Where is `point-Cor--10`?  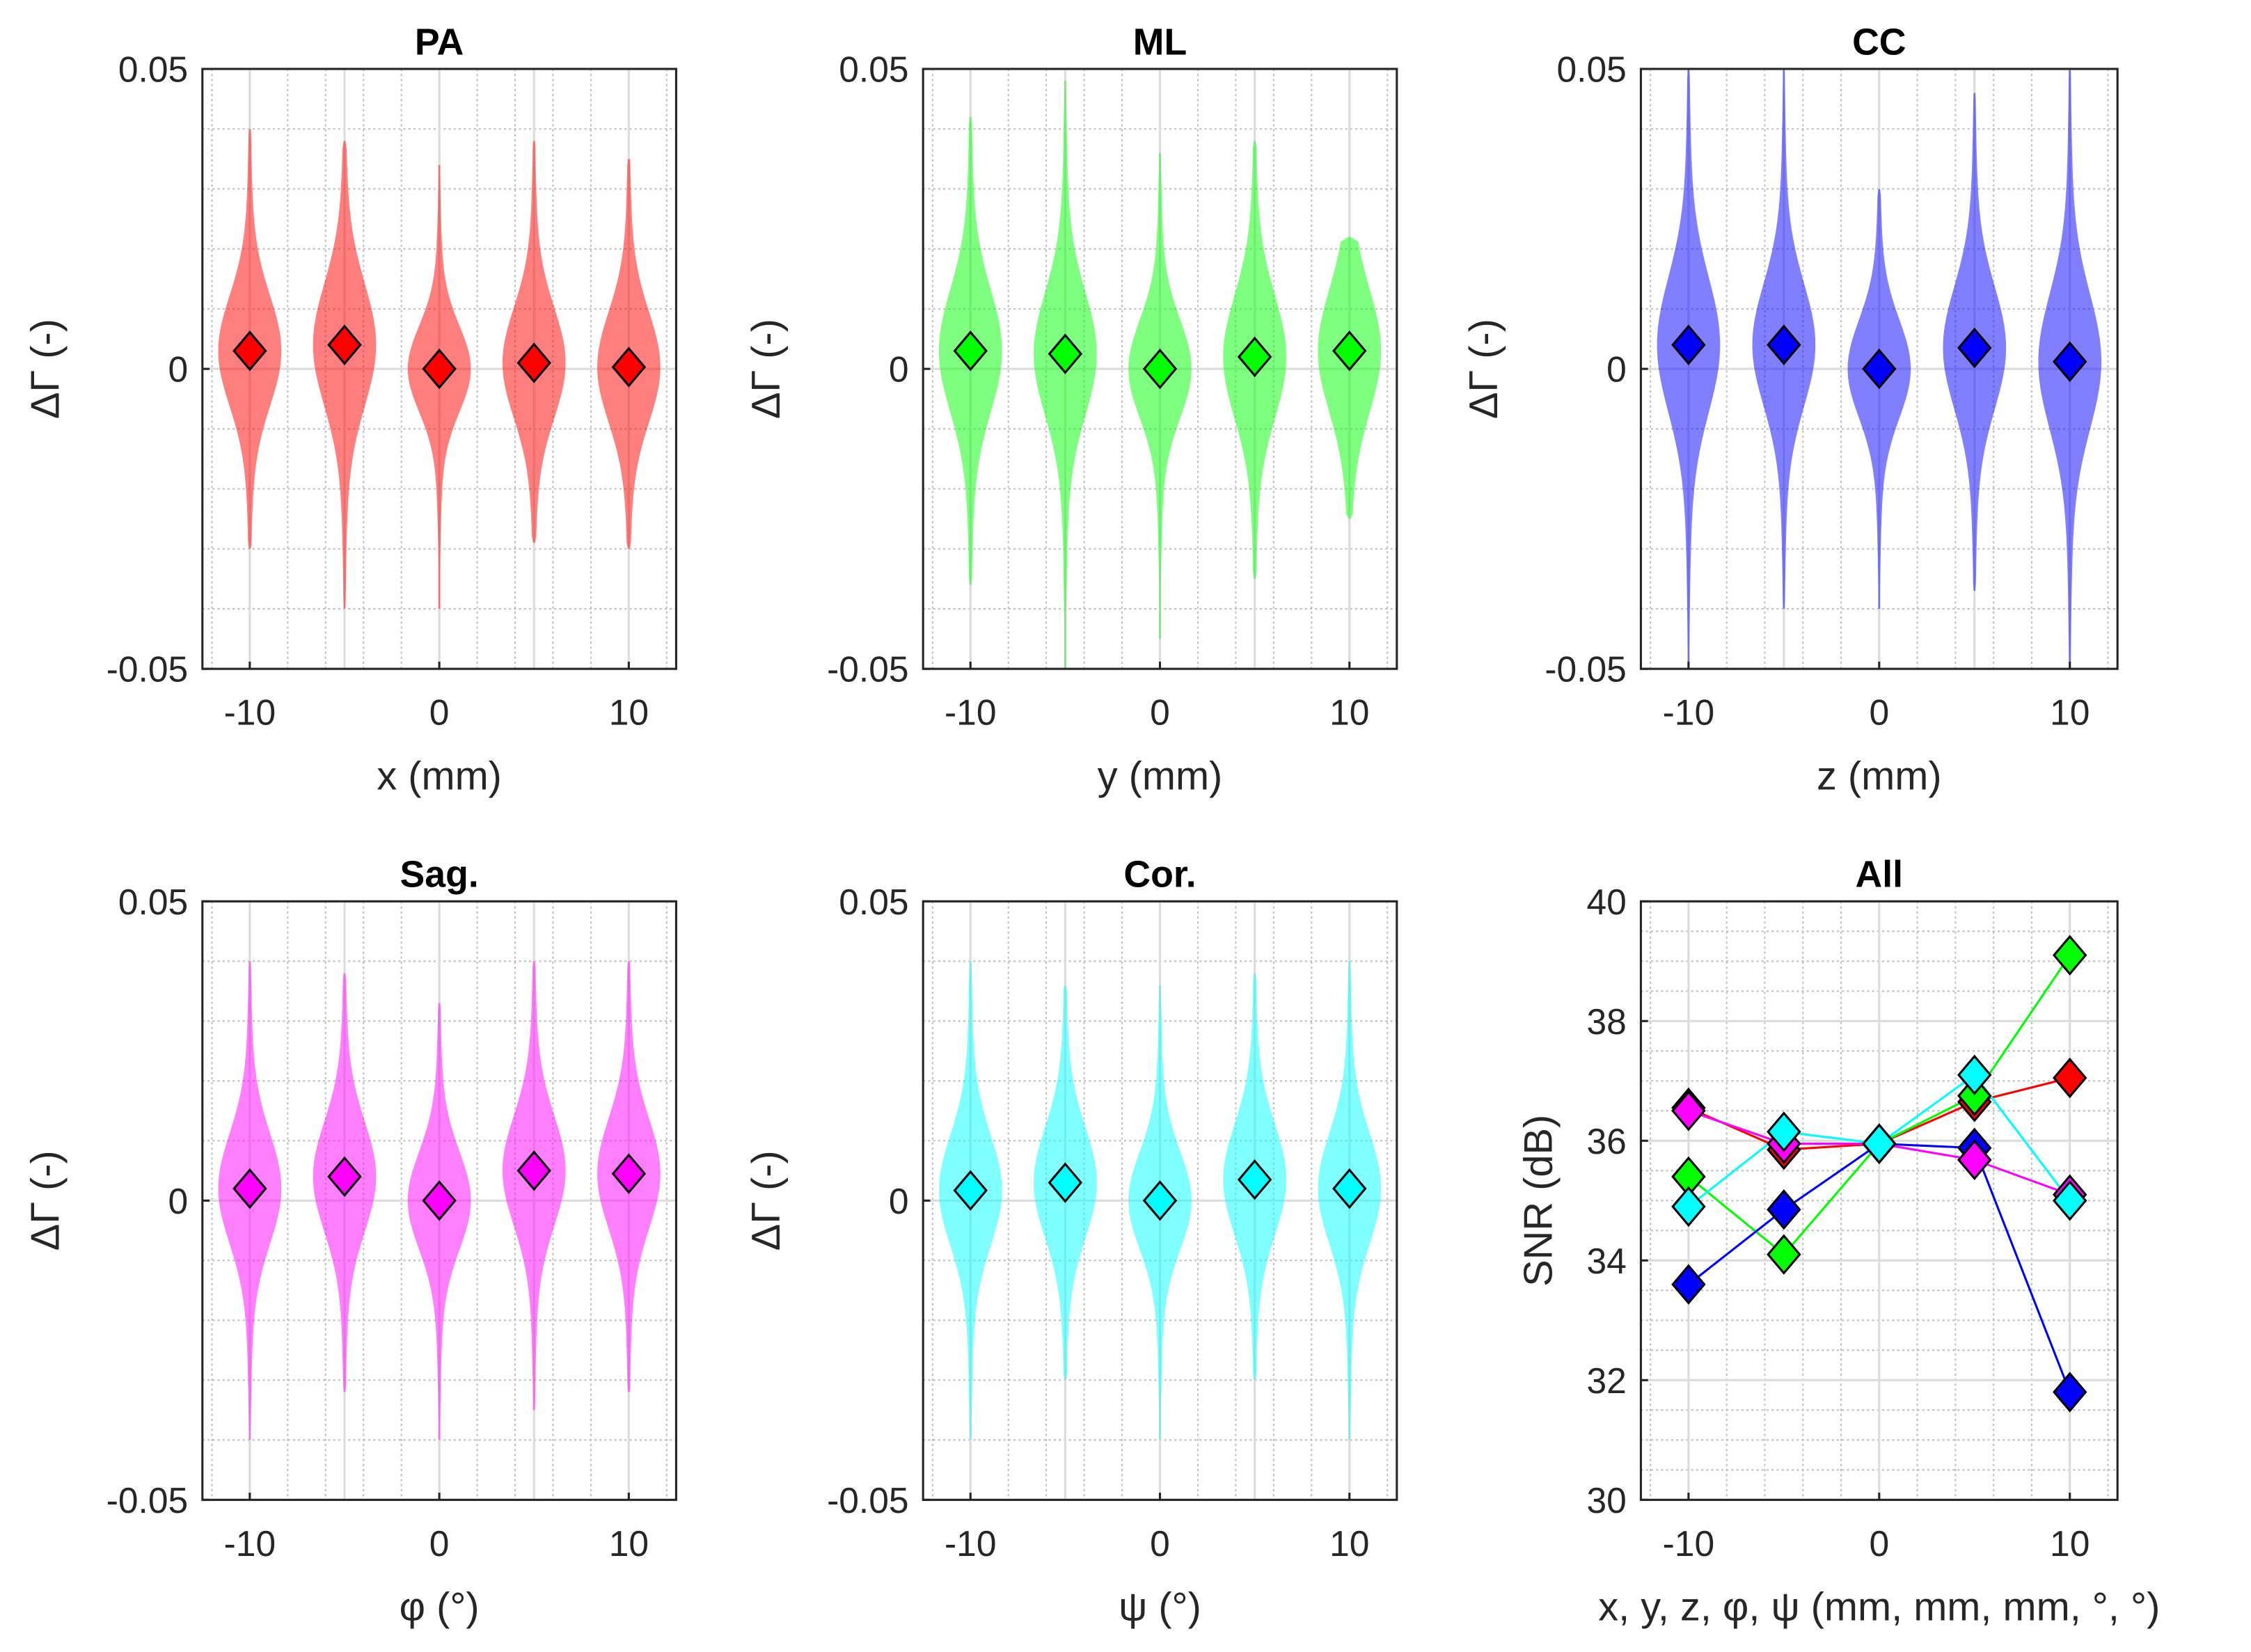 point-Cor--10 is located at coordinates (1688, 1207).